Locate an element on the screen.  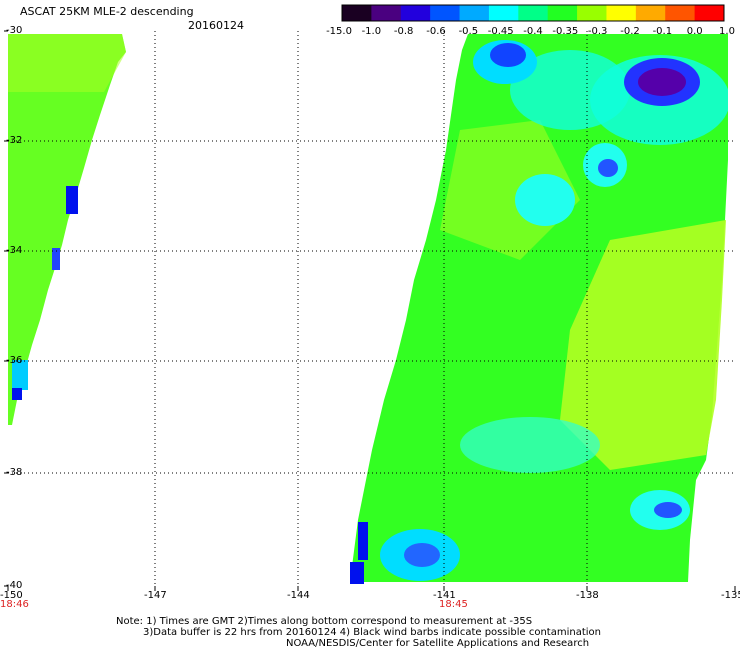
lat-label: -32 is located at coordinates (14, 140).